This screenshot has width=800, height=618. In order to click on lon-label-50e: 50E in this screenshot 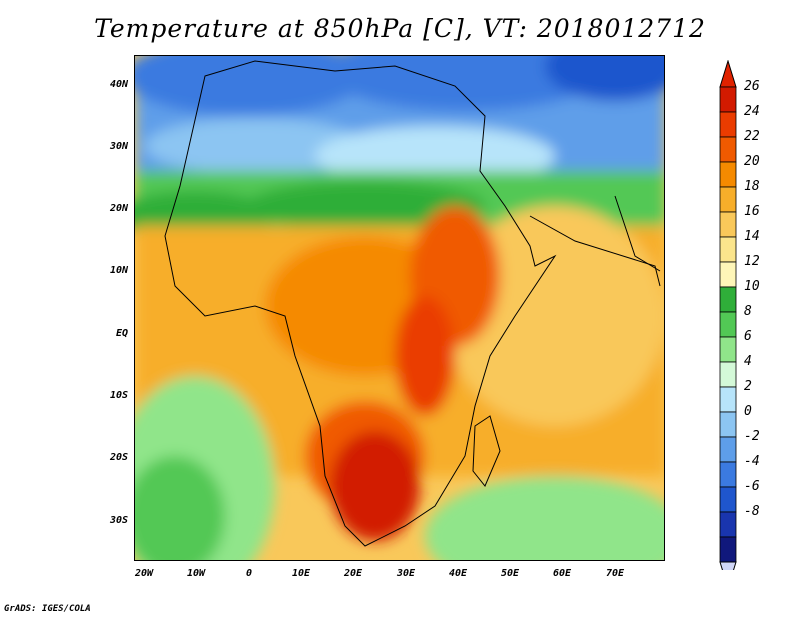, I will do `click(510, 573)`.